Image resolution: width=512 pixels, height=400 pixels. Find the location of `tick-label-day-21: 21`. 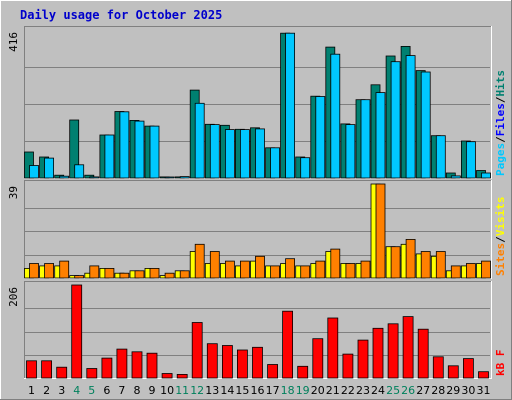

tick-label-day-21: 21 is located at coordinates (333, 390).